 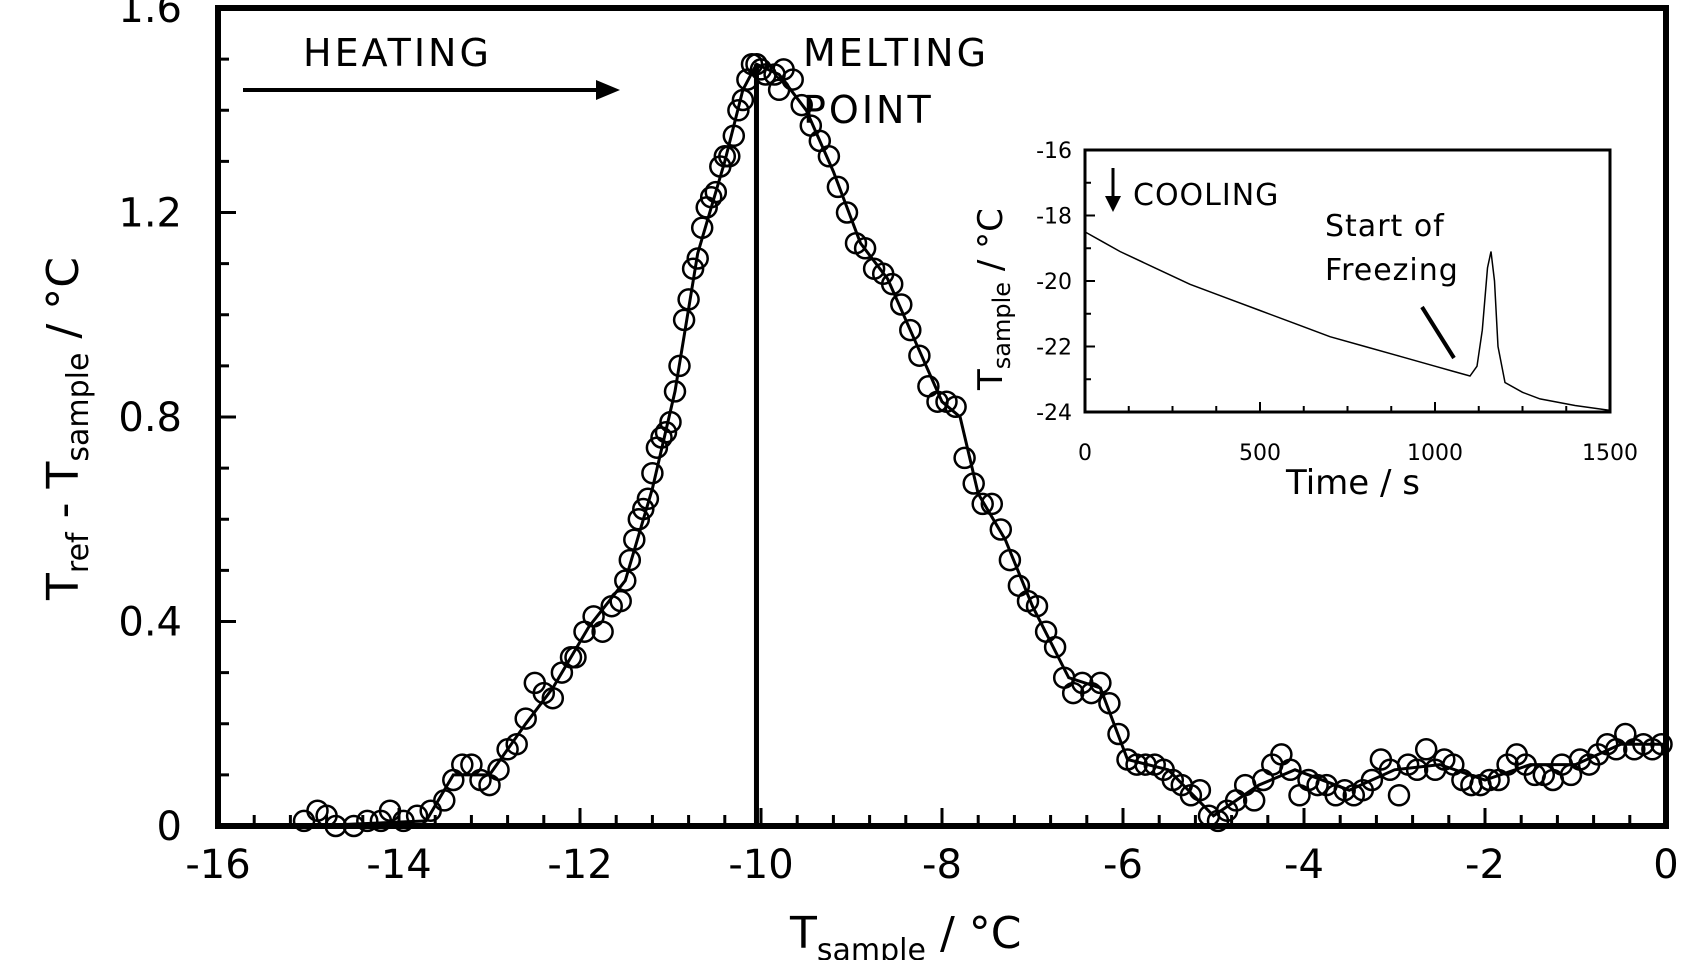 What do you see at coordinates (1665, 865) in the screenshot?
I see `main-x-tick-label: 0` at bounding box center [1665, 865].